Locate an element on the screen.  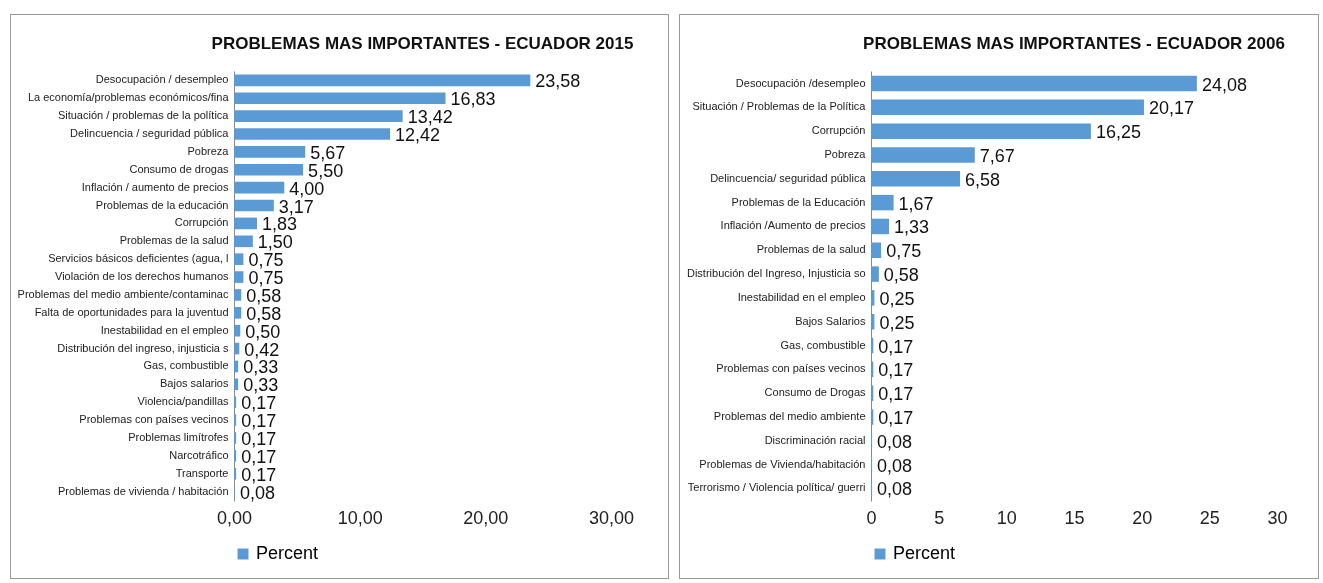
y-tick-label: Delincuencia/ seguridad pública is located at coordinates (788, 177).